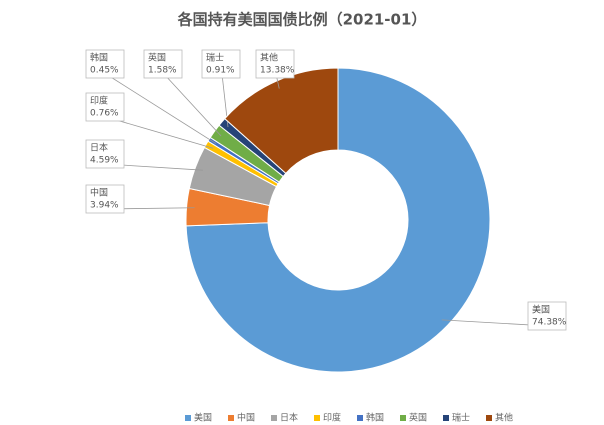 The height and width of the screenshot is (425, 604). Describe the element at coordinates (418, 418) in the screenshot. I see `legend-label: 英国` at that location.